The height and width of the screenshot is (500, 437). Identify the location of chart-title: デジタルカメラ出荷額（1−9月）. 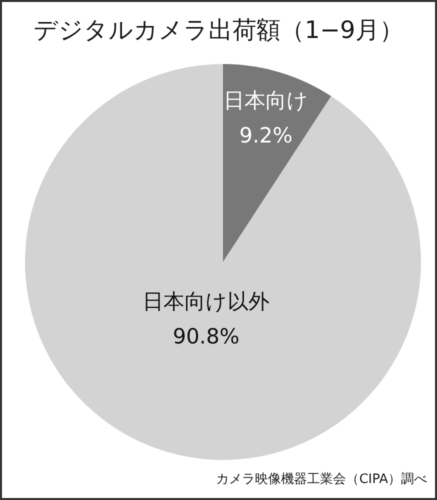
(218, 30).